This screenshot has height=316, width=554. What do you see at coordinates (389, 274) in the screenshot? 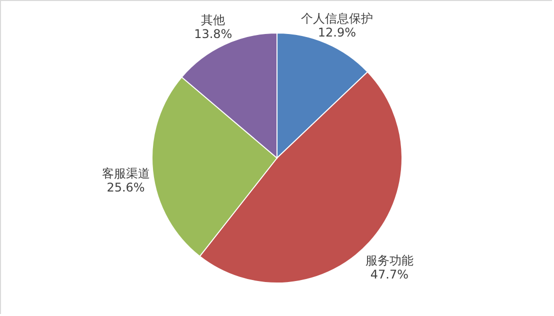
I see `data-label: 47.7%` at bounding box center [389, 274].